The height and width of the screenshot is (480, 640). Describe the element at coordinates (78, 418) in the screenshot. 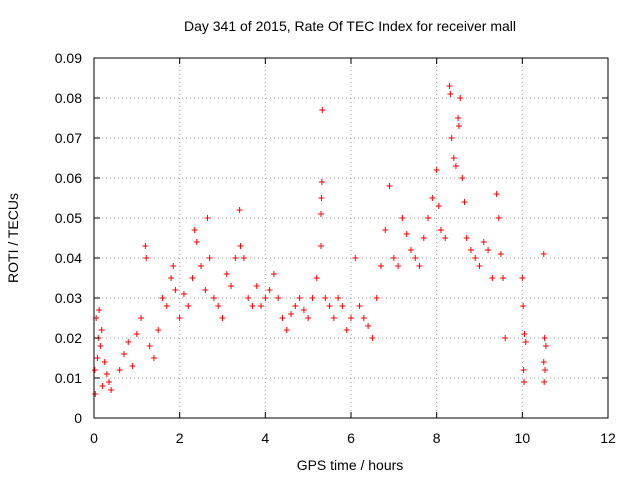

I see `y-tick-label: 0` at that location.